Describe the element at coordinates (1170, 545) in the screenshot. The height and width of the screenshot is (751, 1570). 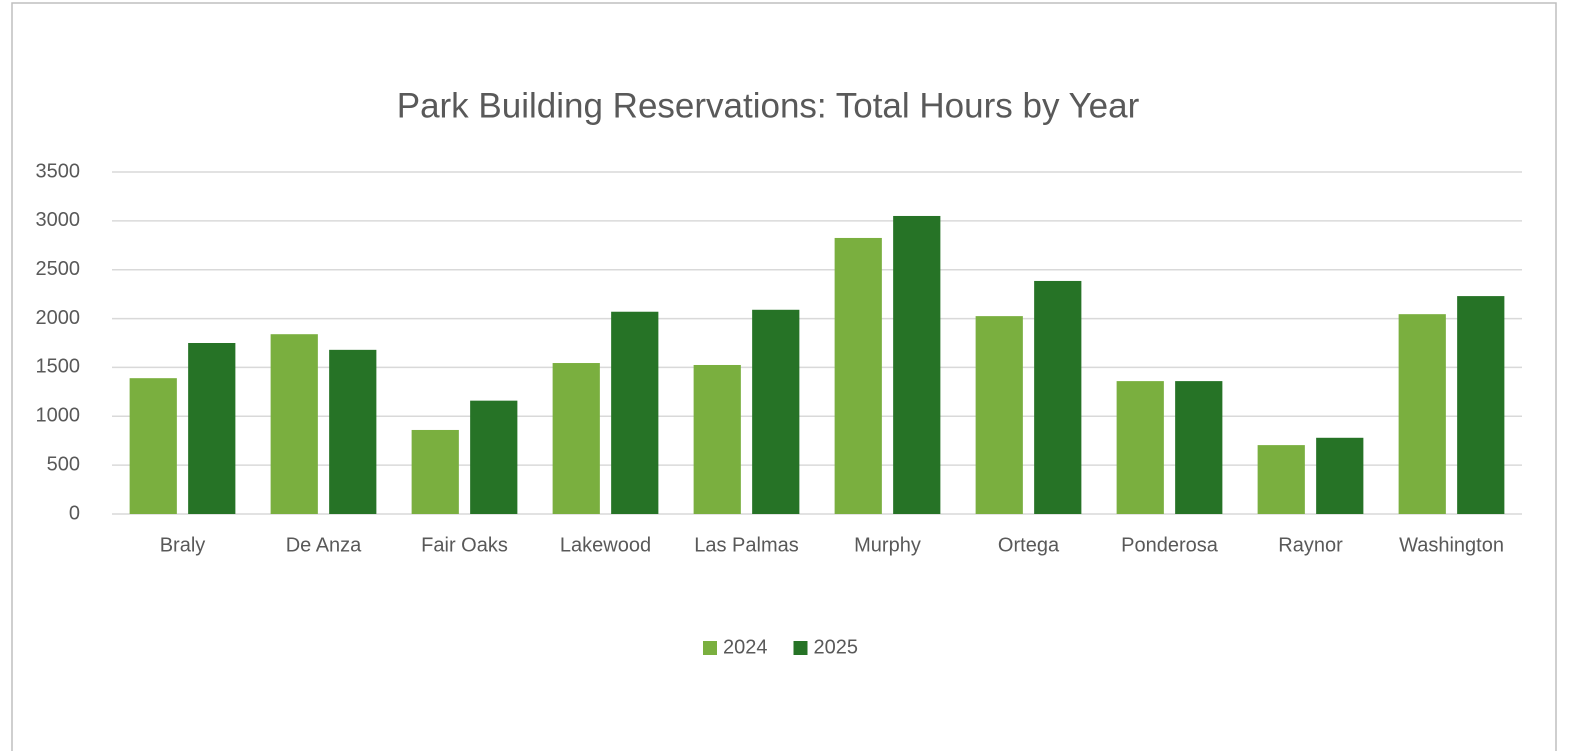
I see `x-tick-label: Ponderosa` at that location.